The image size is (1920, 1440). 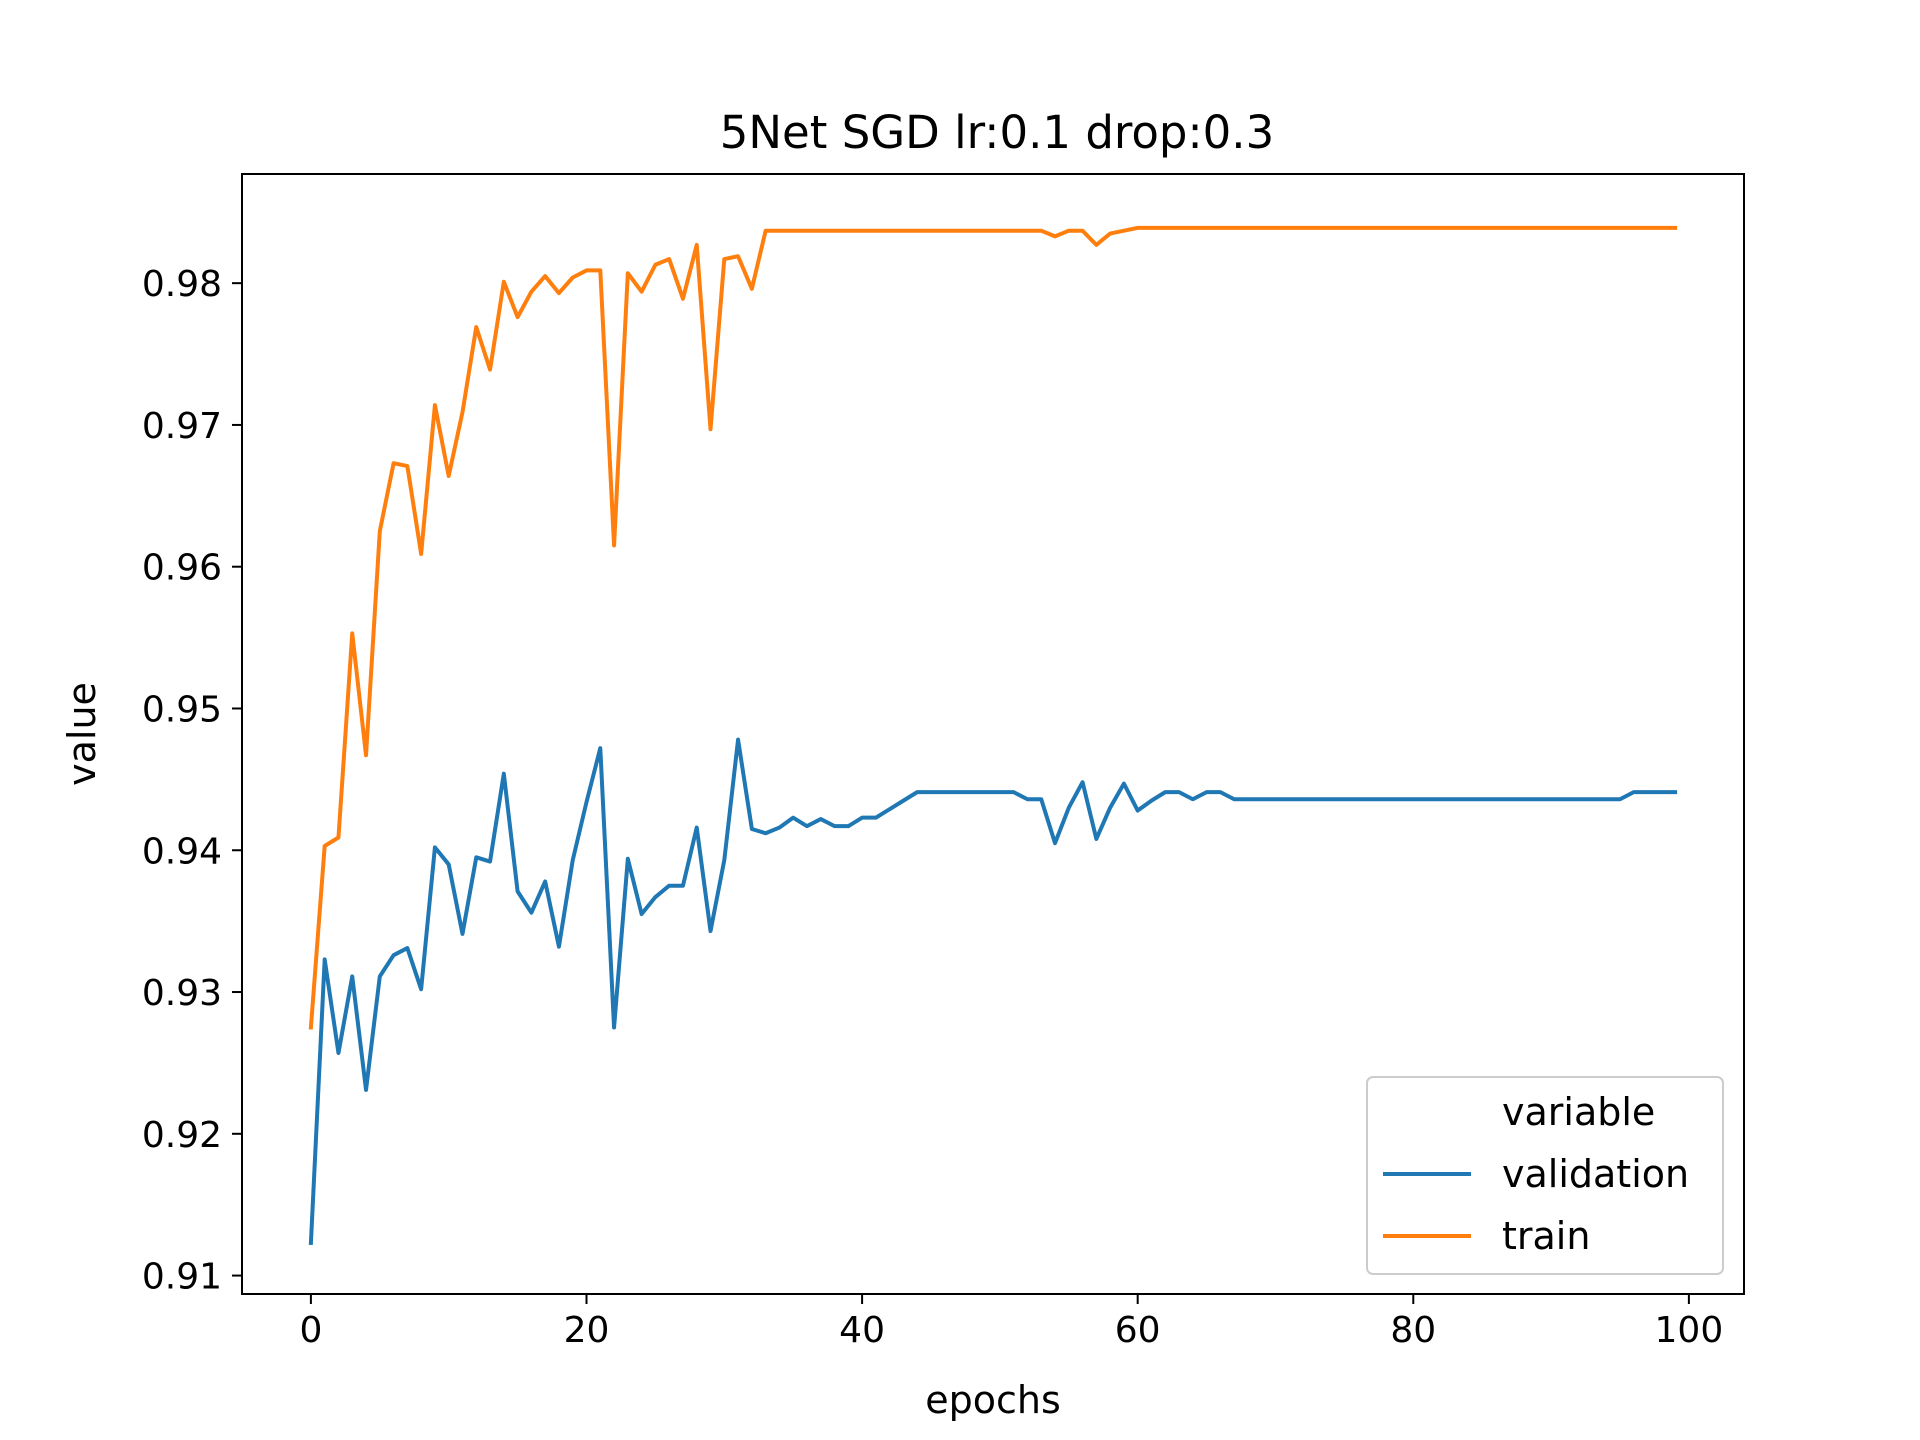 I want to click on legend: variable validation train, so click(x=1545, y=1175).